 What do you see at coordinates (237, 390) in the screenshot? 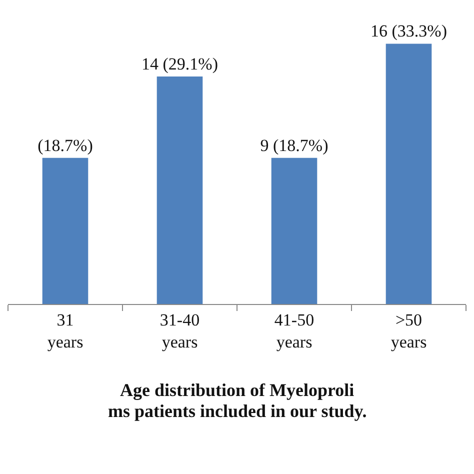
I see `text: Age distribution of Myeloproli` at bounding box center [237, 390].